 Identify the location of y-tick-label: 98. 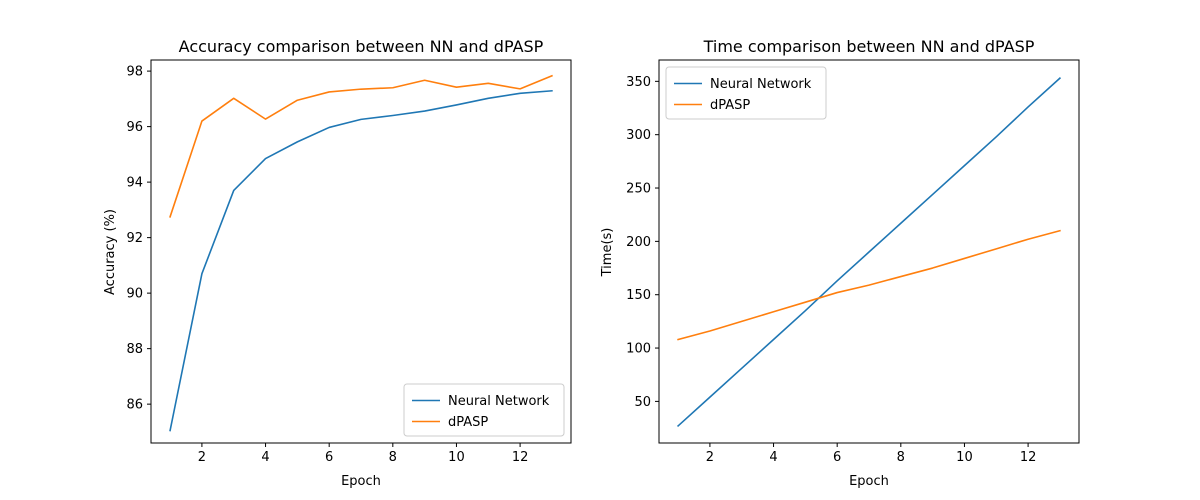
(134, 72).